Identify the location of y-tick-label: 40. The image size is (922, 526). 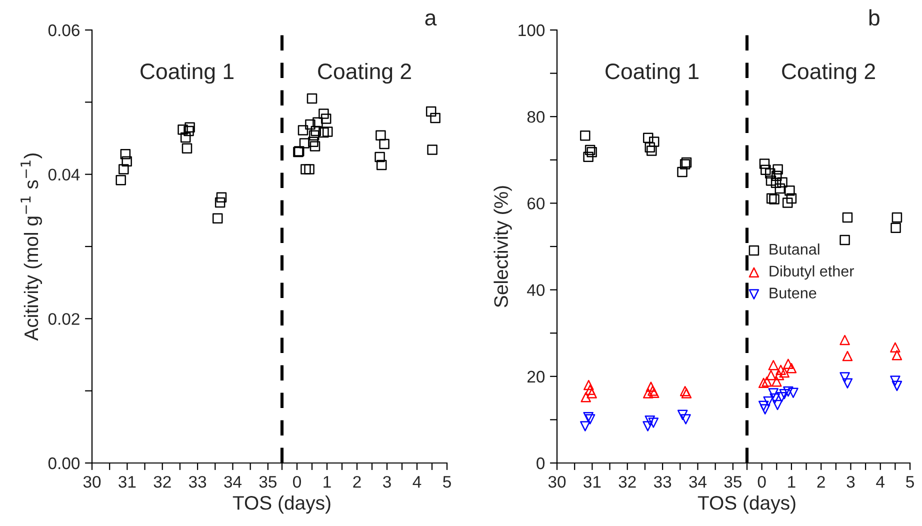
(536, 290).